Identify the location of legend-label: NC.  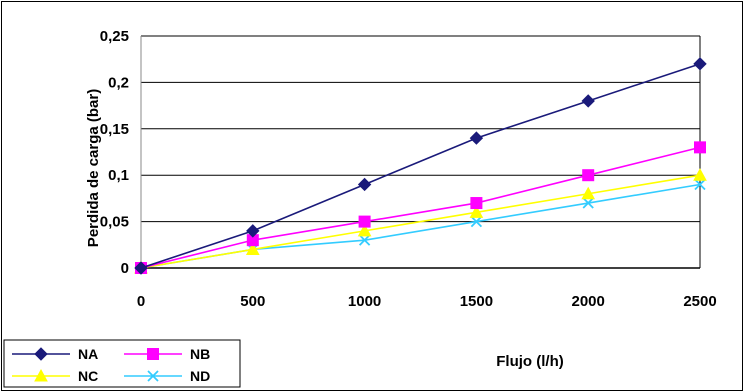
(88, 376).